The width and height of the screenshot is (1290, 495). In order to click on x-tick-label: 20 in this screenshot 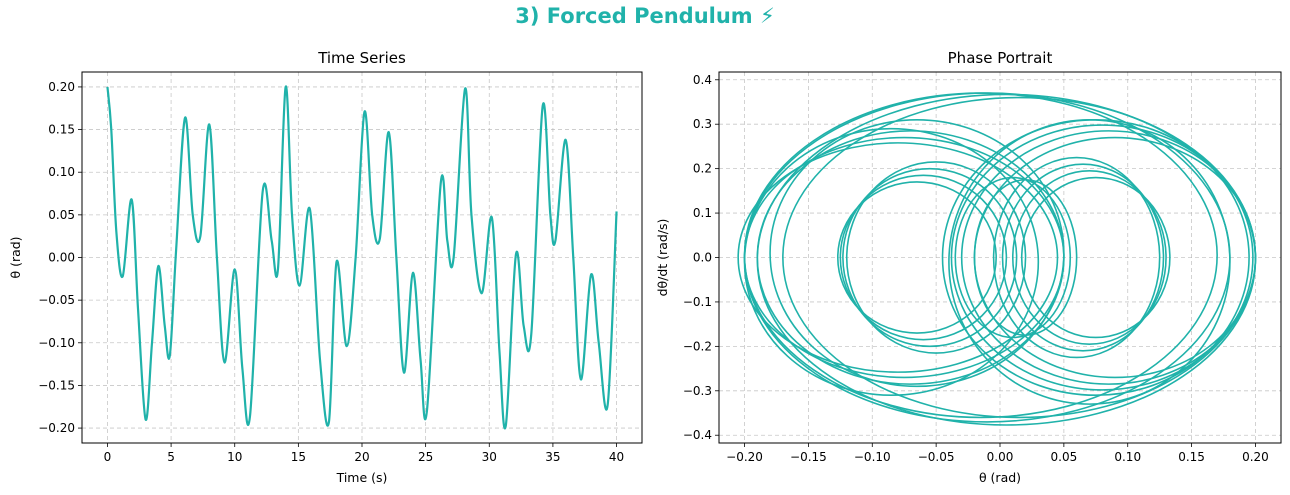, I will do `click(361, 457)`.